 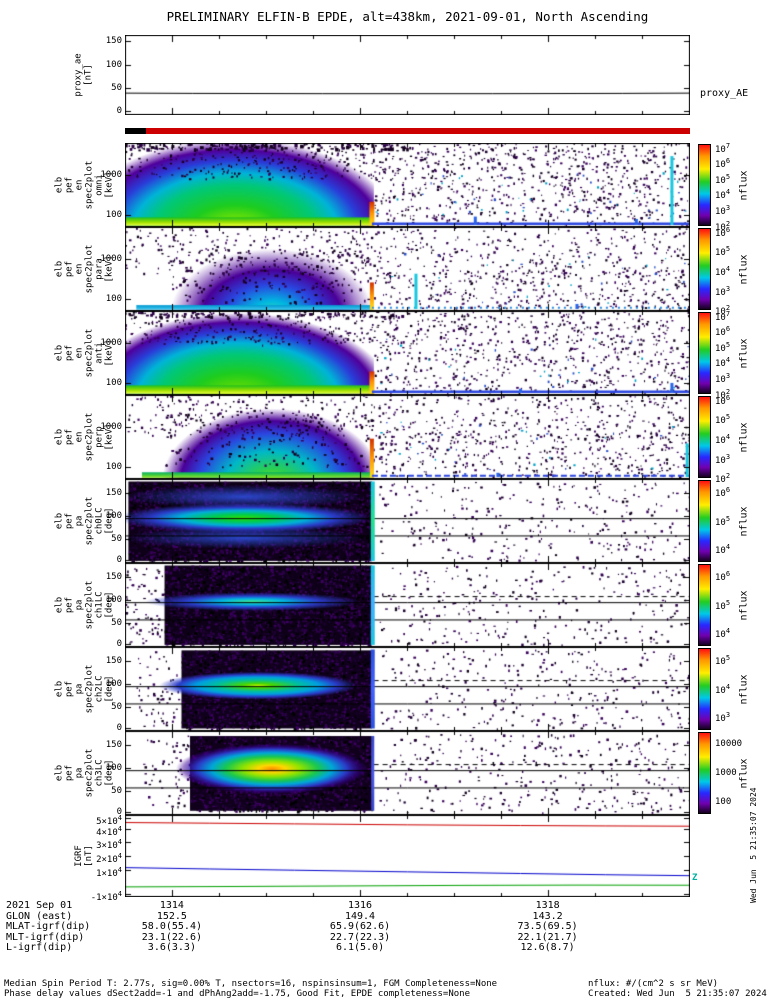 What do you see at coordinates (84, 437) in the screenshot?
I see `ylabel-text-en_perp: elb pef en spec2plot perp [keV]` at bounding box center [84, 437].